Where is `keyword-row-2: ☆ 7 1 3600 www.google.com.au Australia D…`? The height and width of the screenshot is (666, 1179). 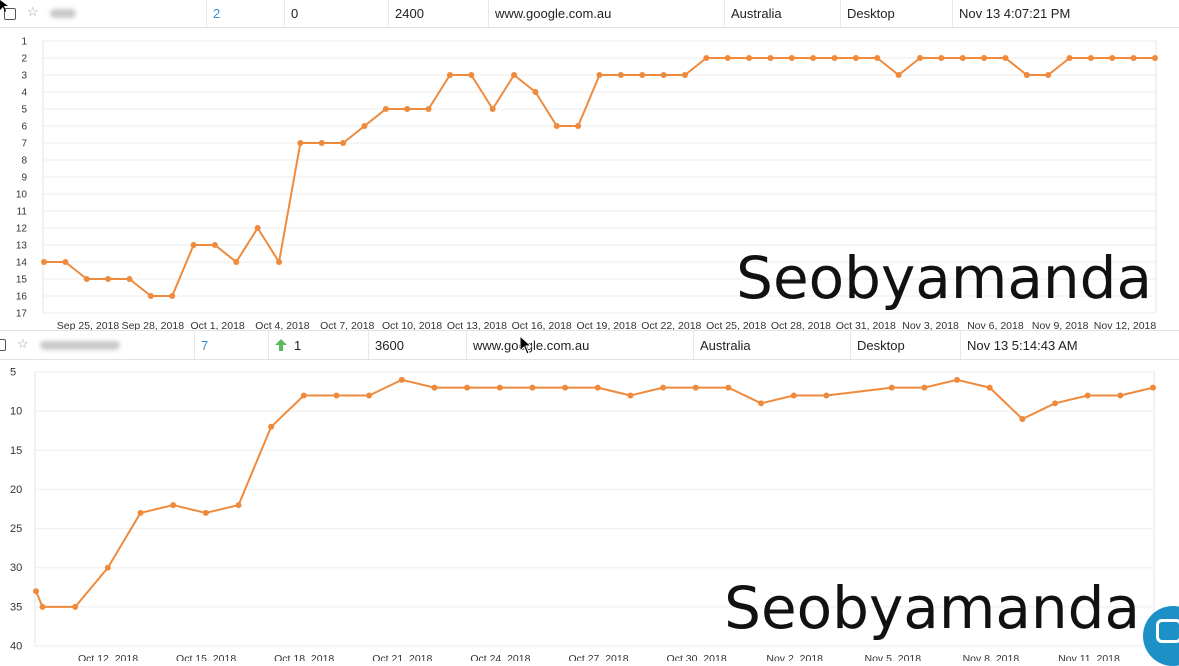 keyword-row-2: ☆ 7 1 3600 www.google.com.au Australia D… is located at coordinates (589, 345).